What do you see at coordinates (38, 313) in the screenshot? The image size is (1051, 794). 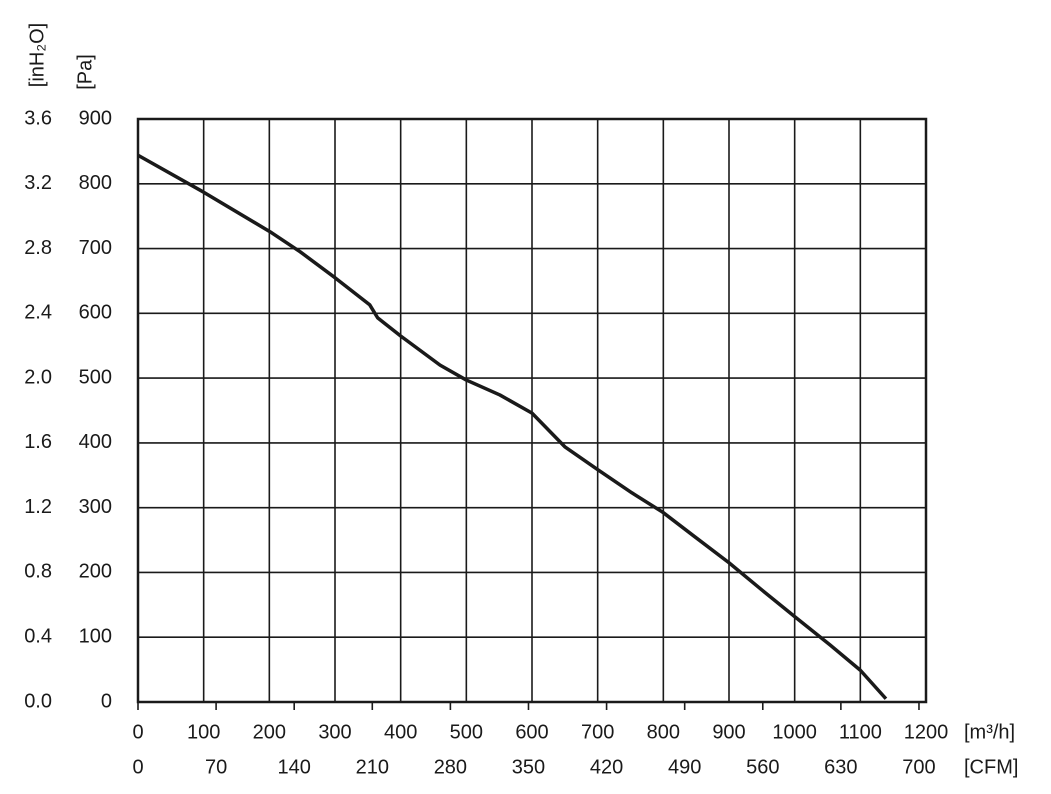 I see `y2-tick-label: 2.4` at bounding box center [38, 313].